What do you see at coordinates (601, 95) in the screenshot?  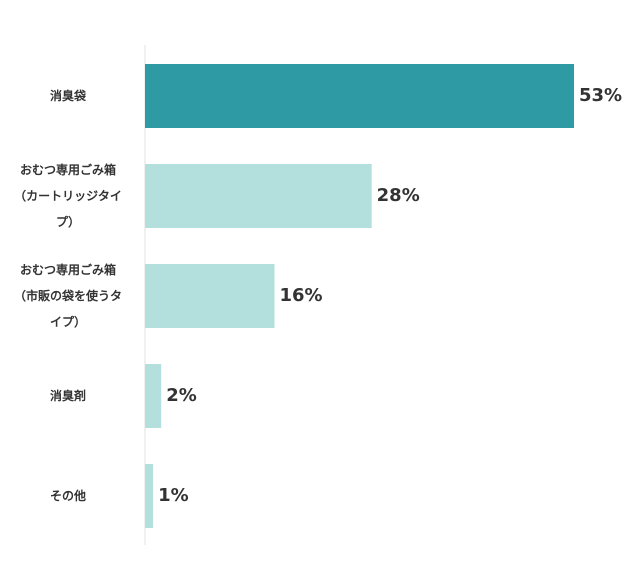 I see `value-label-0: 53%` at bounding box center [601, 95].